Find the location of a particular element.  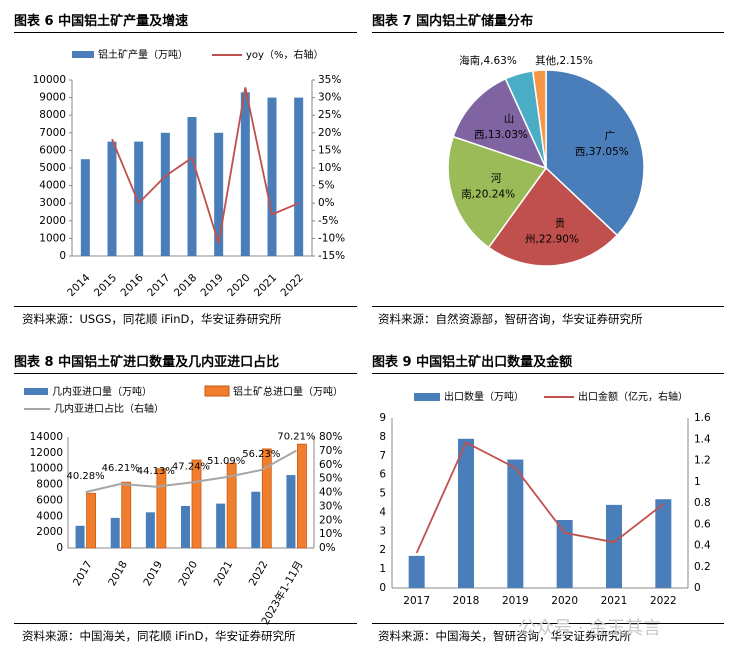

y-tick-label: 7 is located at coordinates (382, 456).